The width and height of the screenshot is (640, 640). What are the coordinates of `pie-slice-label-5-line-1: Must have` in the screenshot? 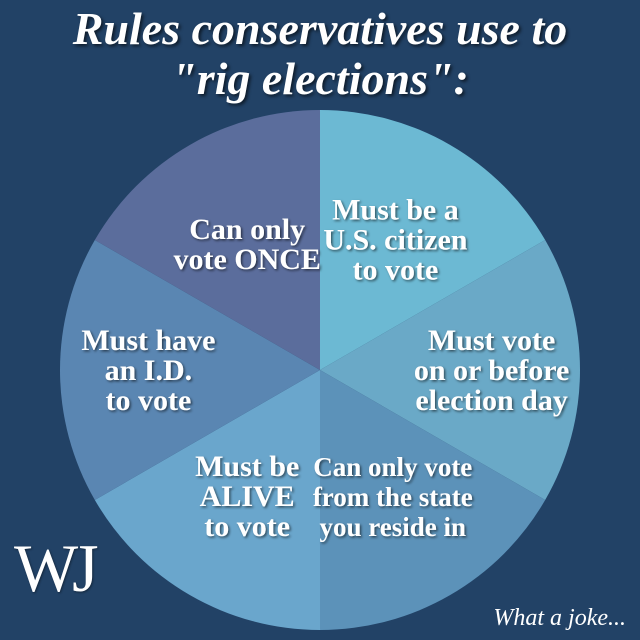 It's located at (148, 340).